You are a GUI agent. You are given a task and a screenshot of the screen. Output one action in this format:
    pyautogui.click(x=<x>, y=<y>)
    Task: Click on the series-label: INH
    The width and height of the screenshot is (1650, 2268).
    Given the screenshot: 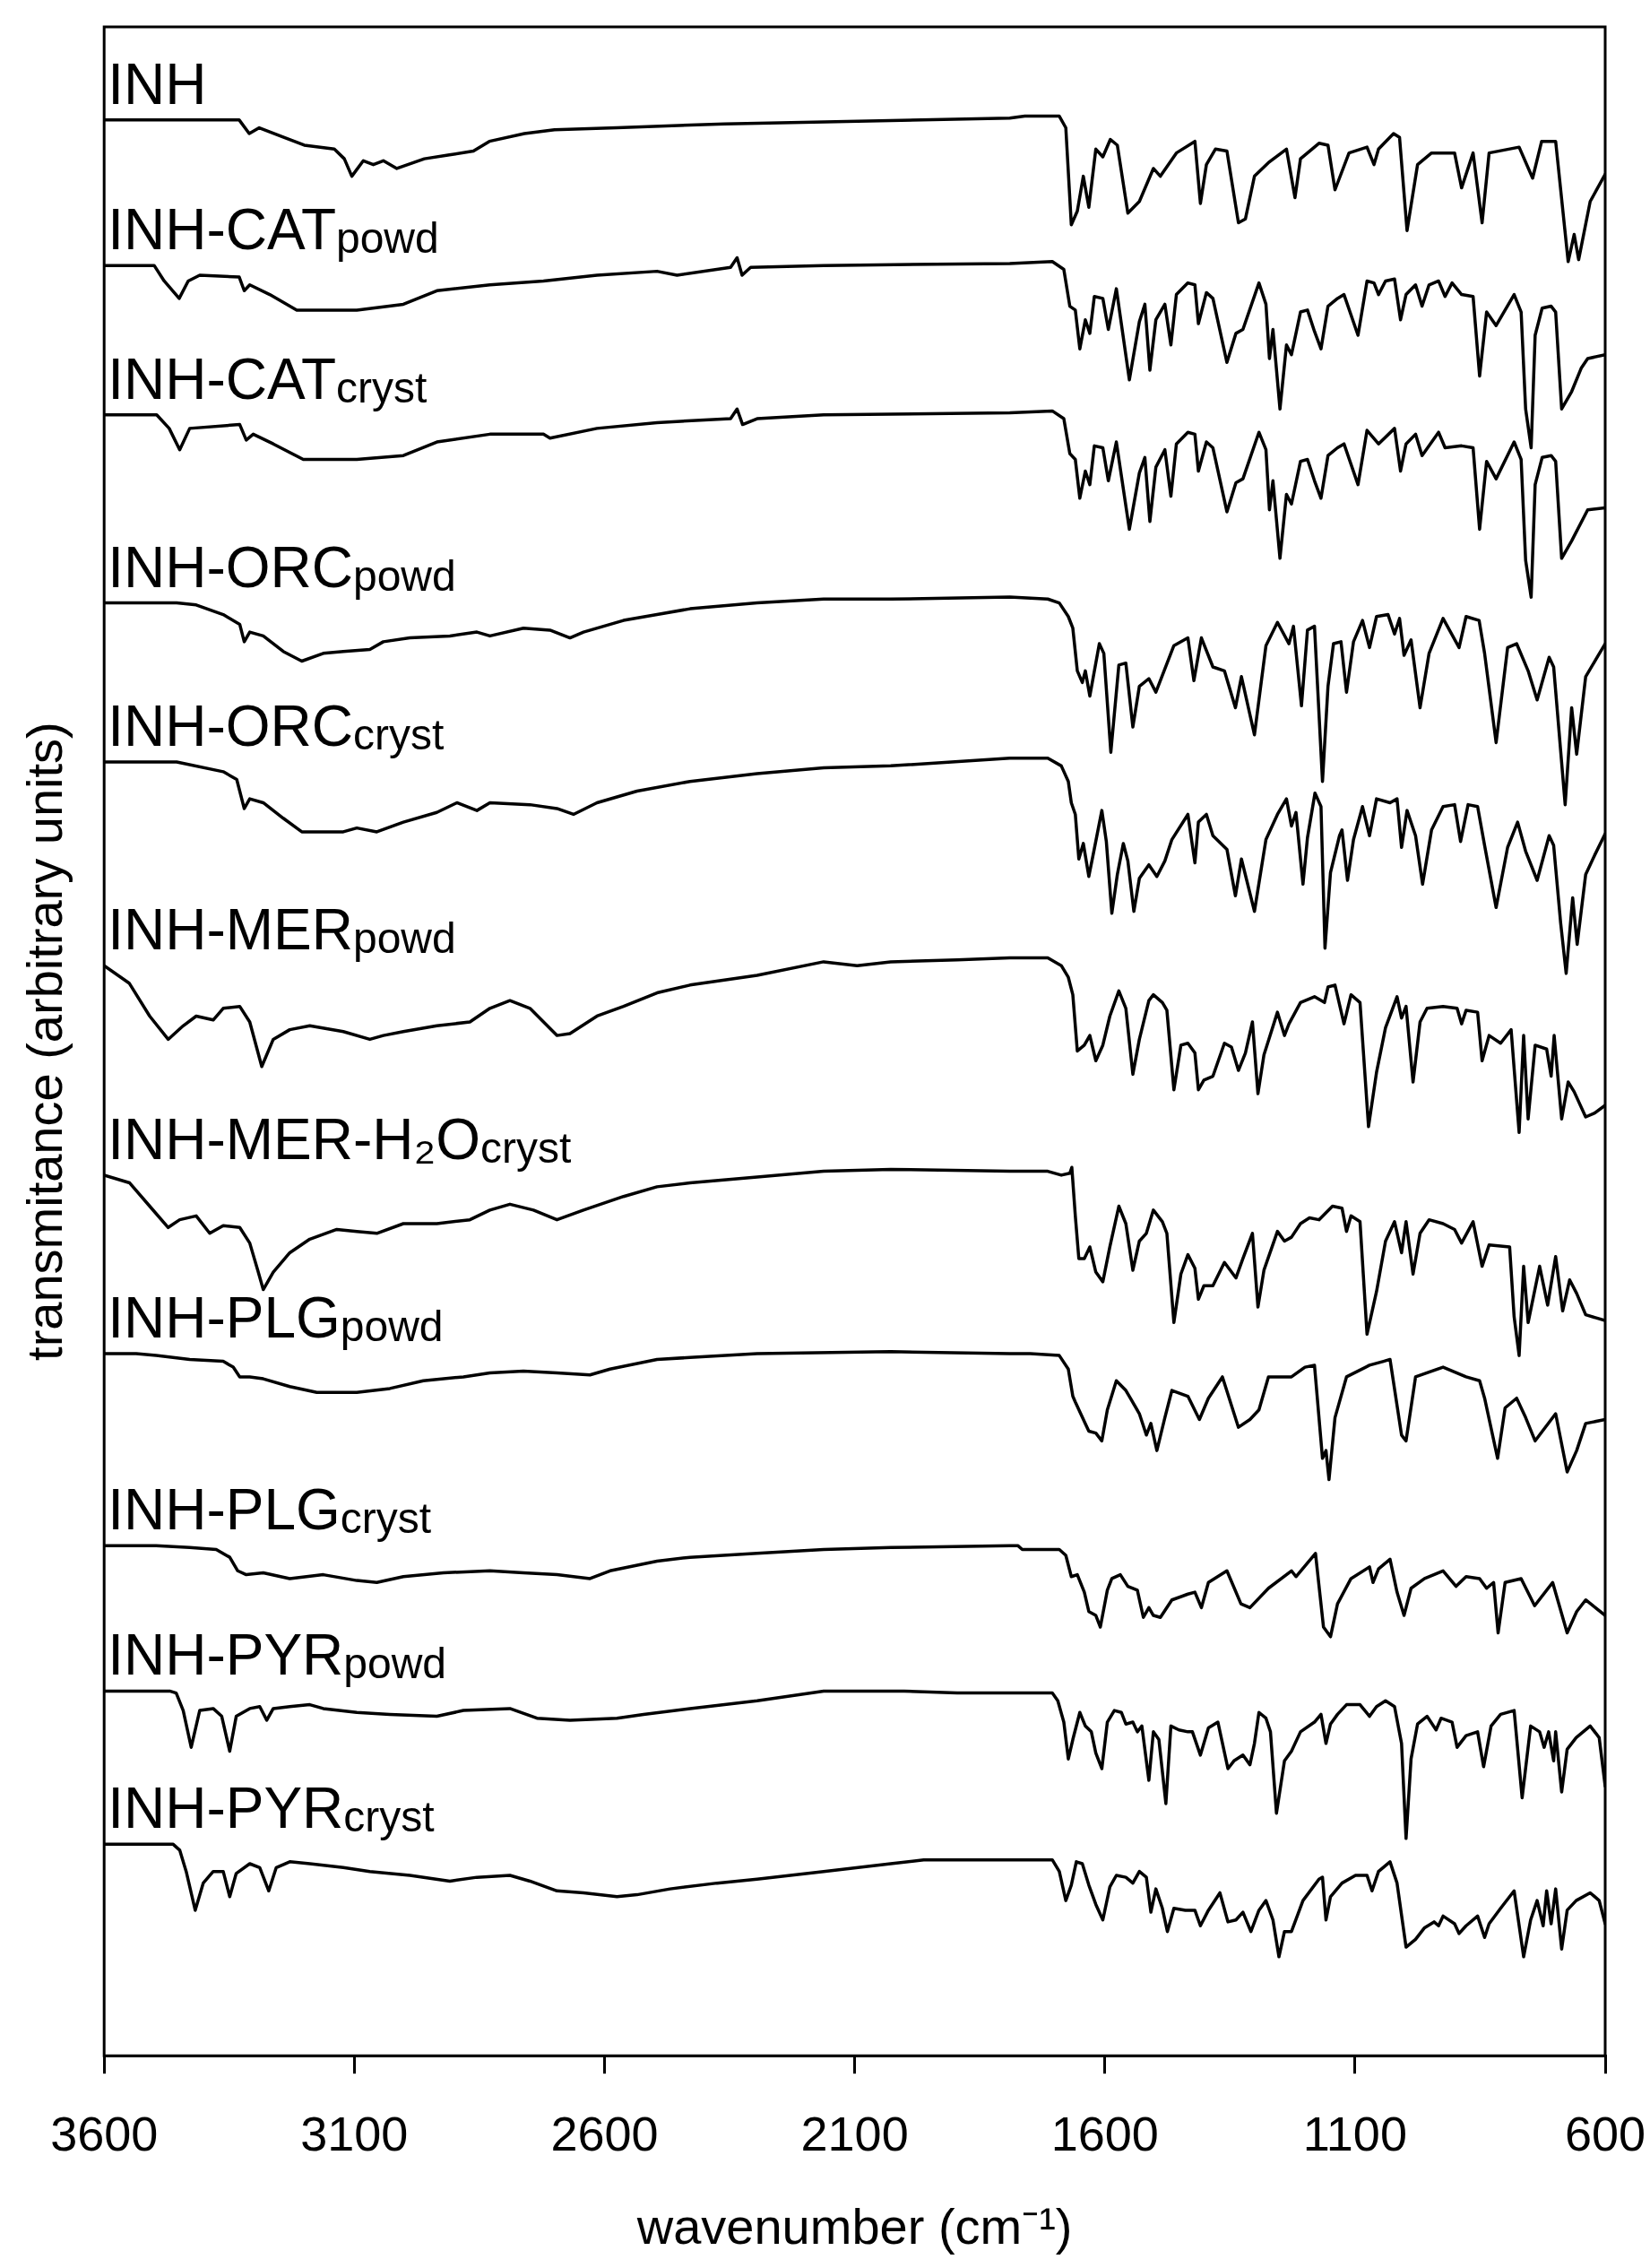 What is the action you would take?
    pyautogui.click(x=157, y=84)
    